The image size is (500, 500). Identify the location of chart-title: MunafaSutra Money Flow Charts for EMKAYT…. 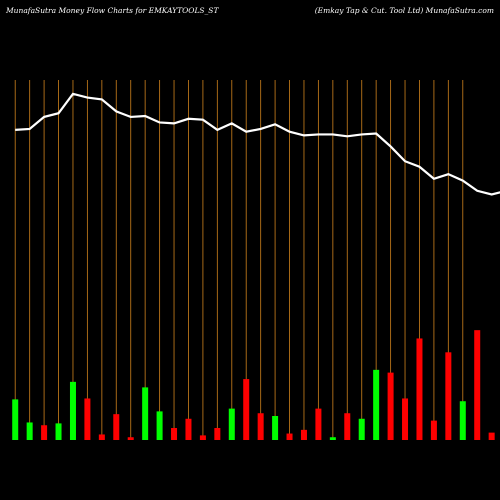
(112, 10).